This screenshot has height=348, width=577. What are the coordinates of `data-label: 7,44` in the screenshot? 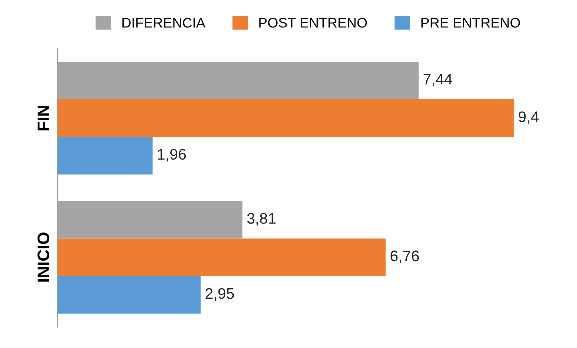 It's located at (438, 80).